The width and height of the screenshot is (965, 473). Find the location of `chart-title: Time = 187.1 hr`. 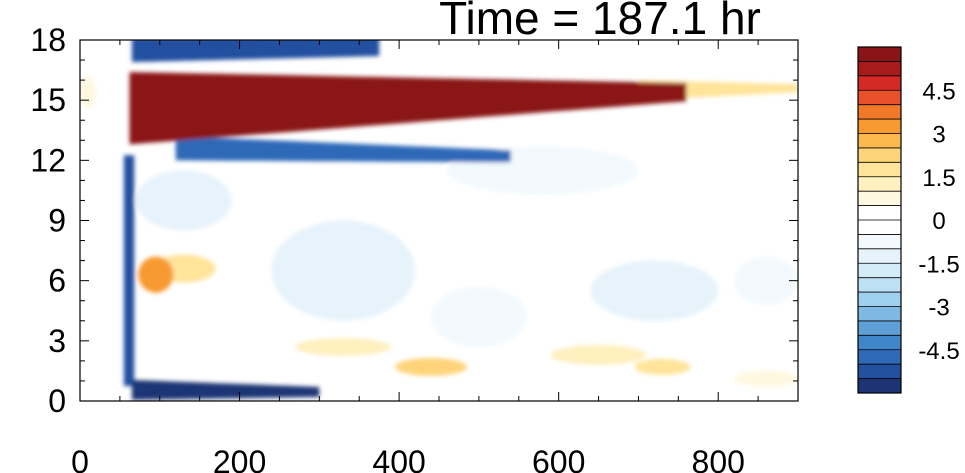

chart-title: Time = 187.1 hr is located at coordinates (600, 22).